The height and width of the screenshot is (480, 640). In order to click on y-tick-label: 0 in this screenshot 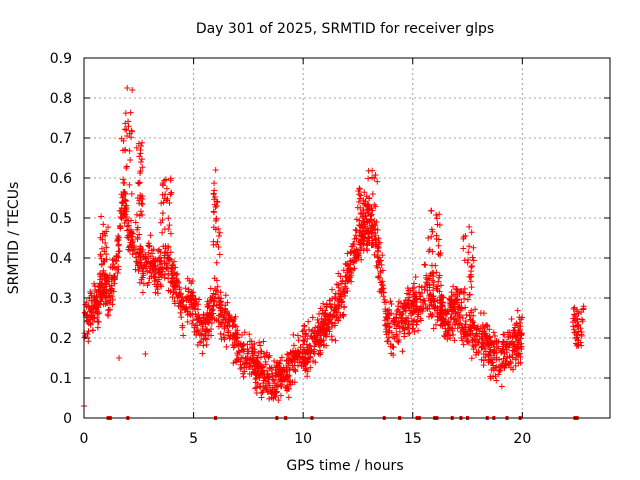, I will do `click(67, 419)`.